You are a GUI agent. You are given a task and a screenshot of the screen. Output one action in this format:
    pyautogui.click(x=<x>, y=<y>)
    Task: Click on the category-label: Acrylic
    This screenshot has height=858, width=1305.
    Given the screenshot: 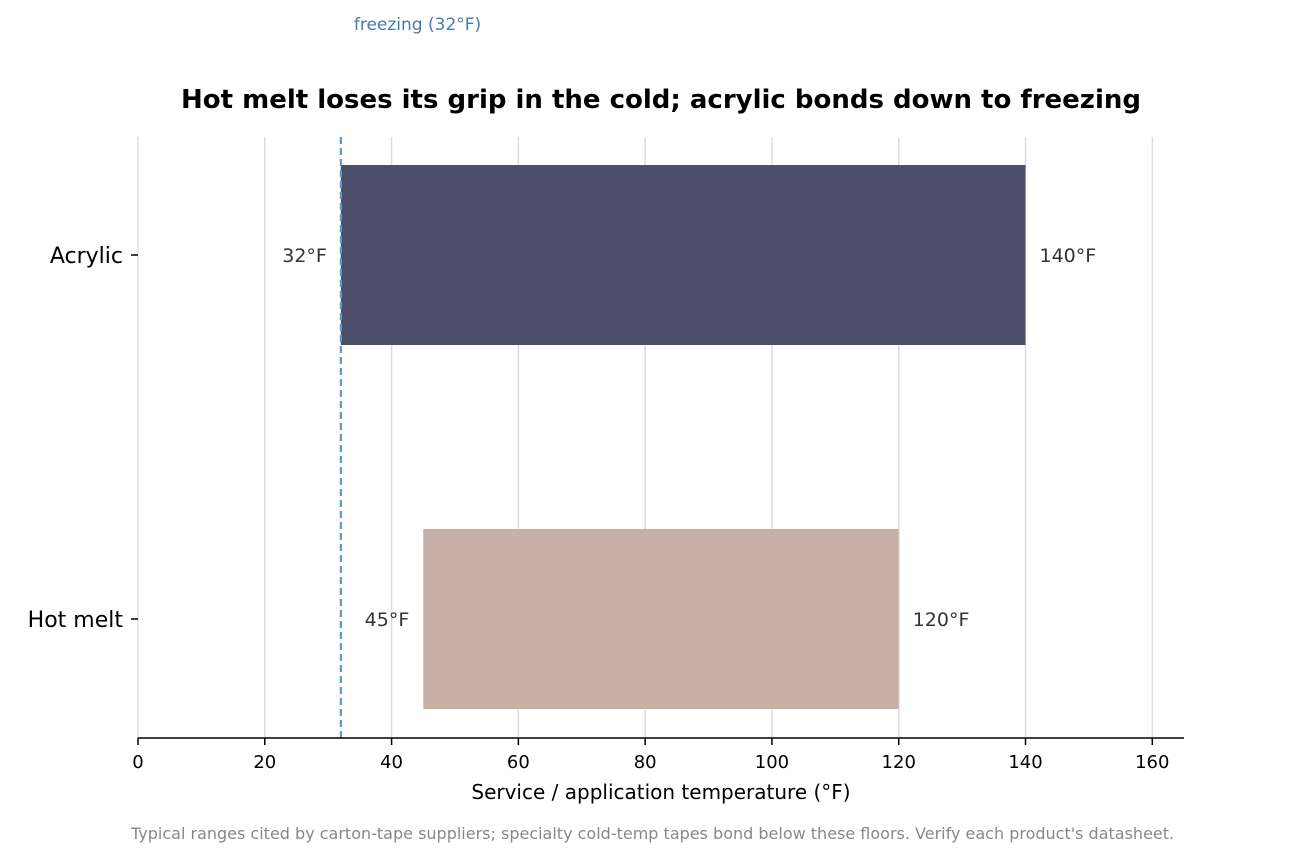 What is the action you would take?
    pyautogui.click(x=86, y=256)
    